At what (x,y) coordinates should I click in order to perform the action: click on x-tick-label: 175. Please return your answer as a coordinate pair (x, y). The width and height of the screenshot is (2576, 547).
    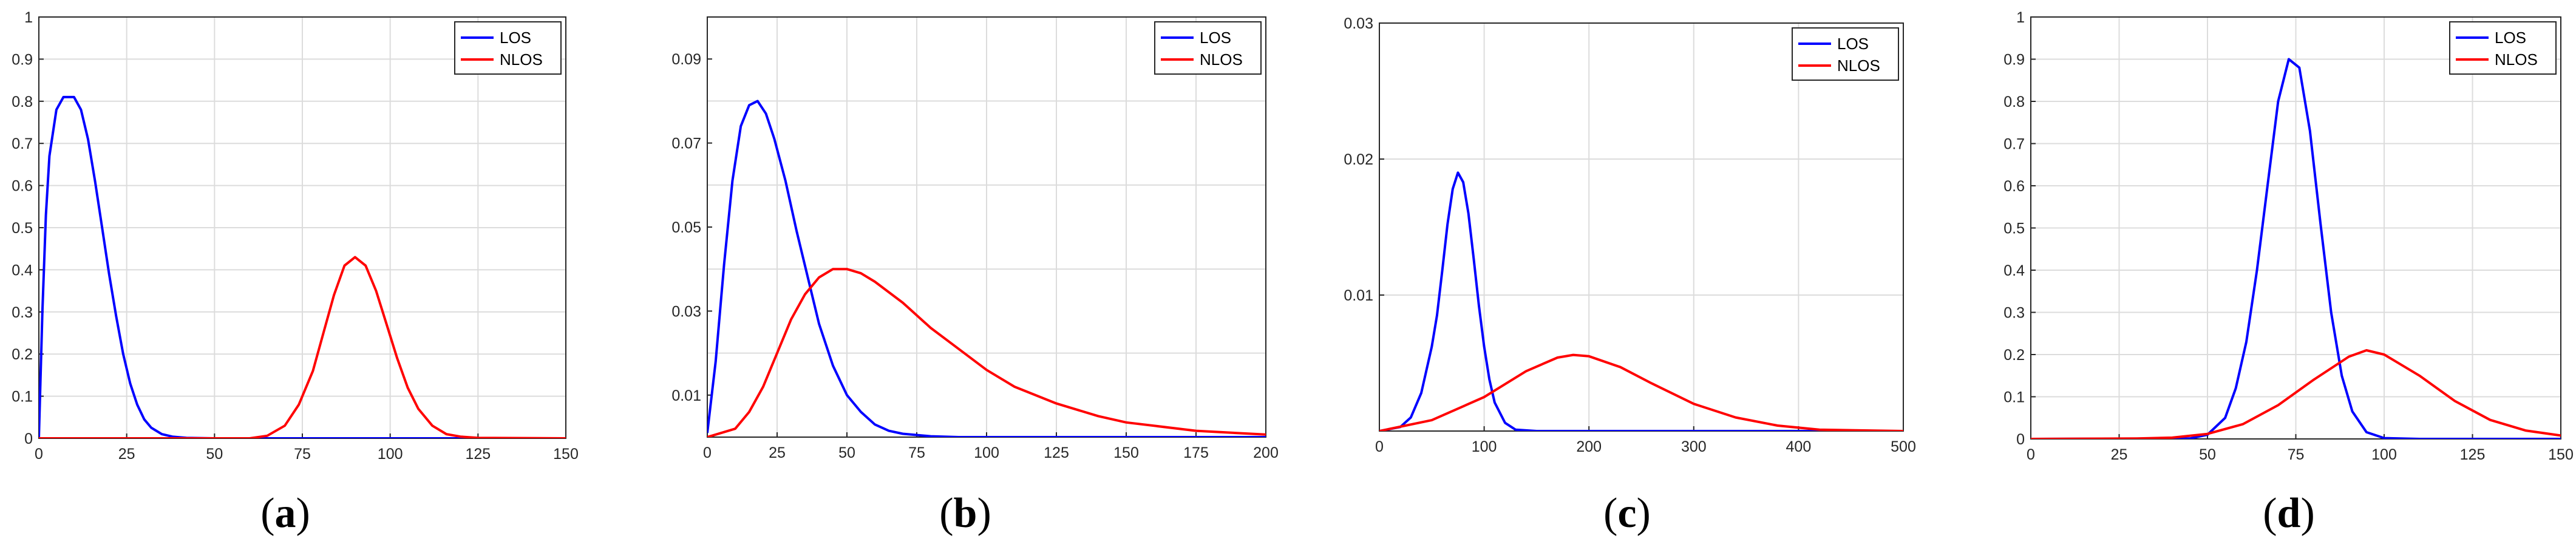
    Looking at the image, I should click on (1196, 453).